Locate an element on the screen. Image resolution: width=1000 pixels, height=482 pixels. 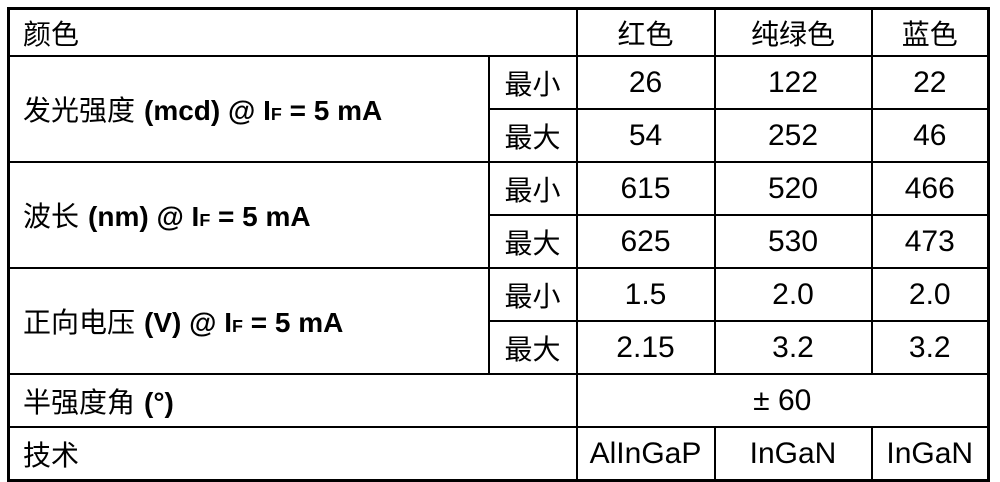
technology-row: 技术 AlInGaP InGaN InGaN is located at coordinates (498, 454).